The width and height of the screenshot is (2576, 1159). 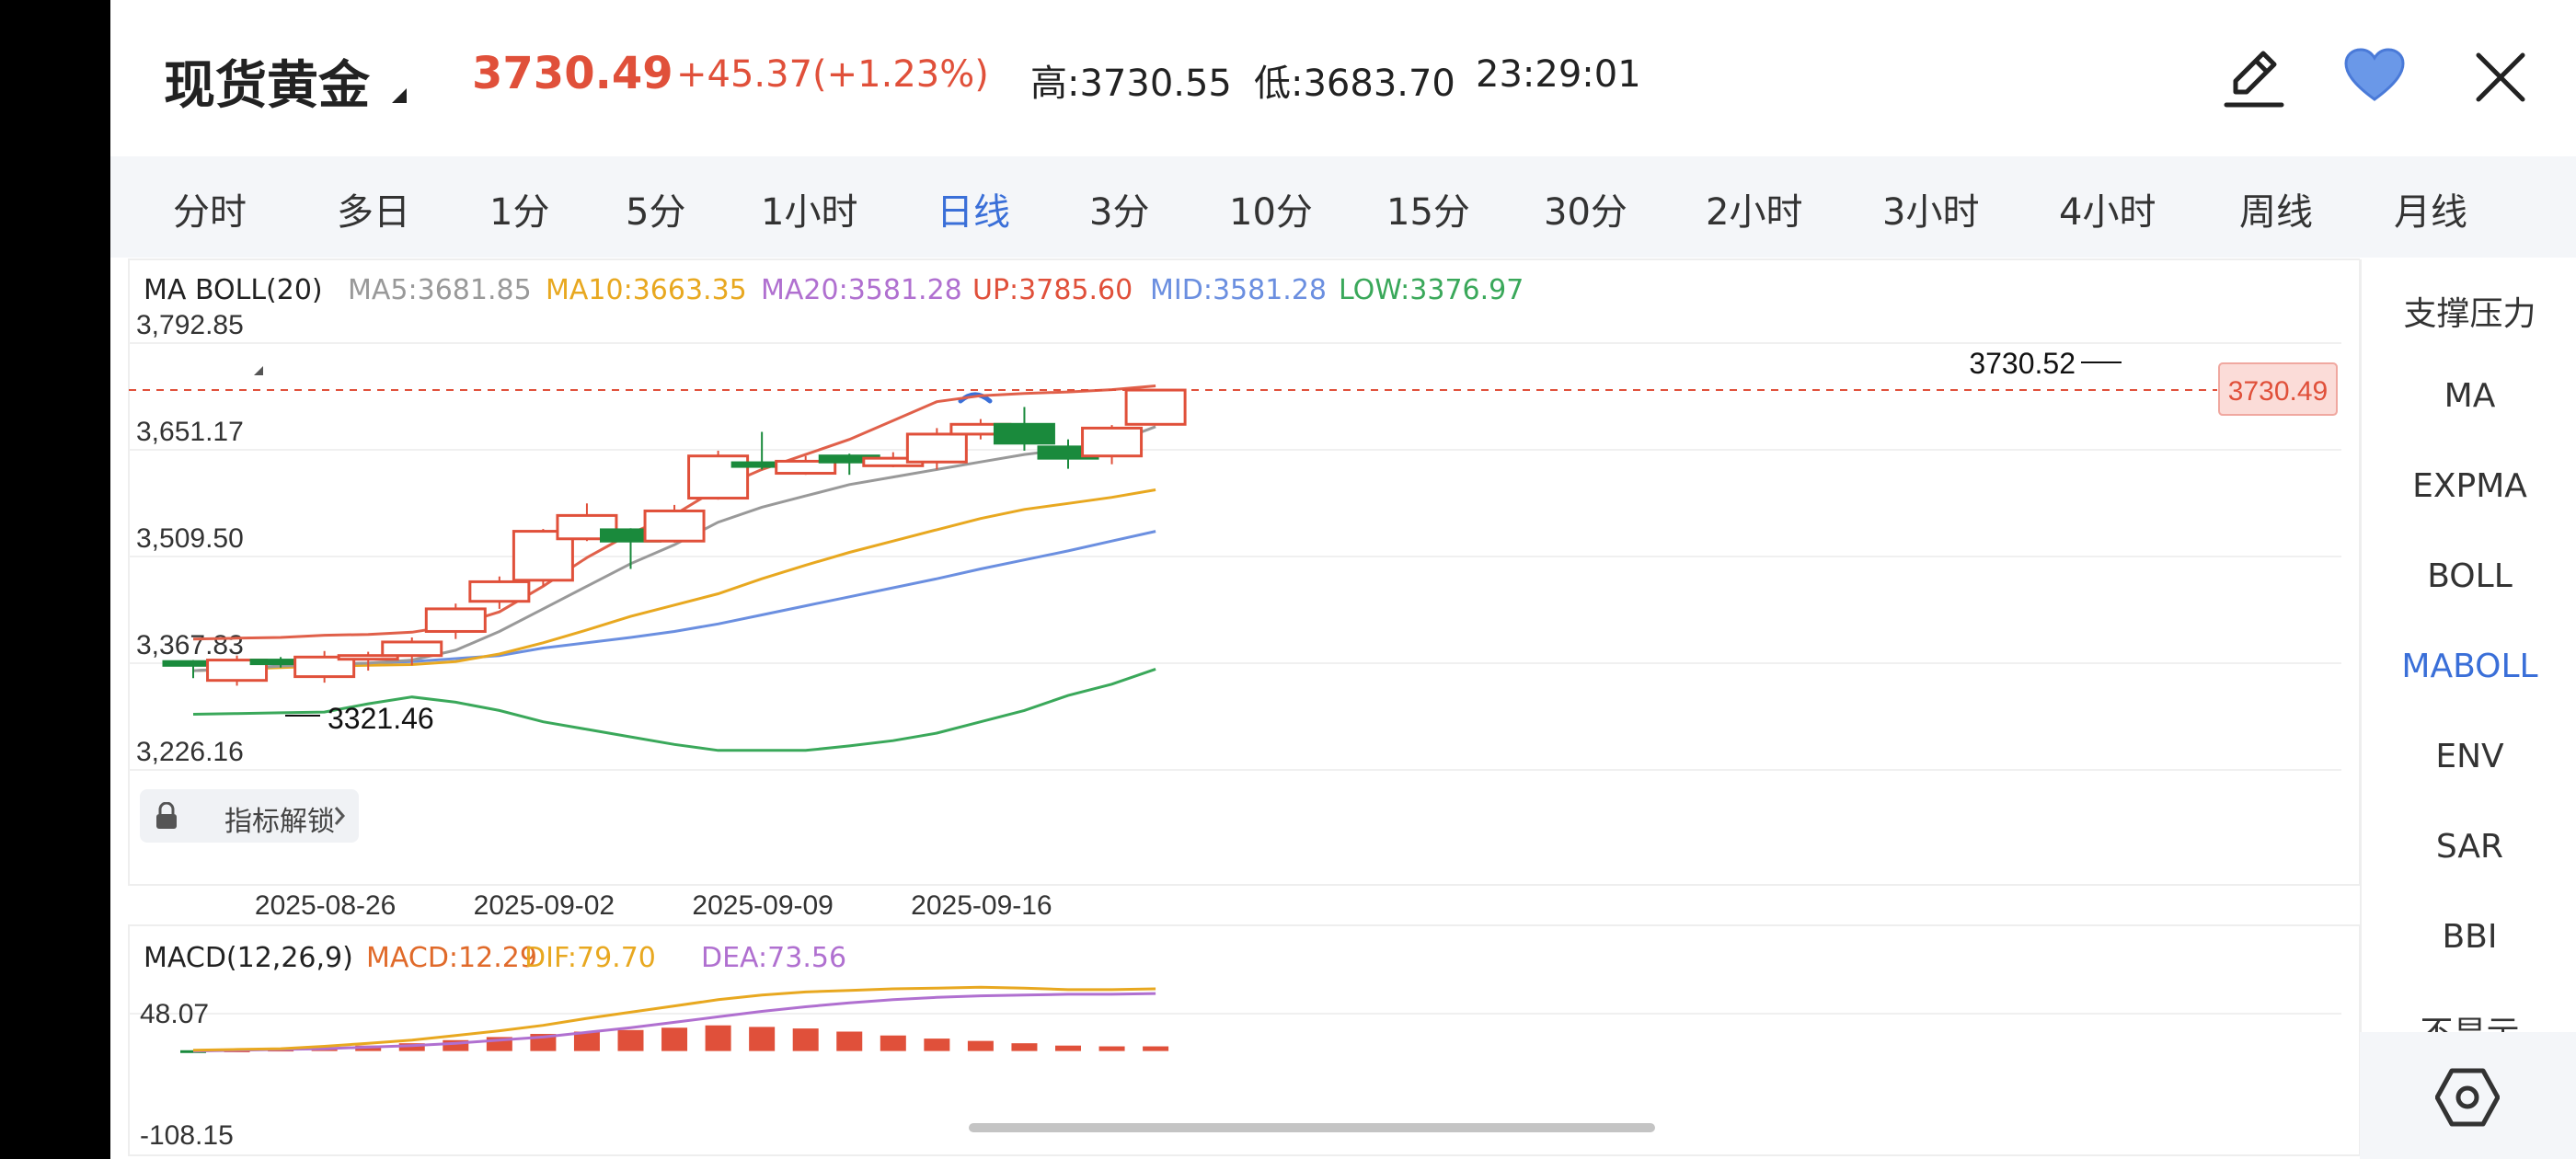 What do you see at coordinates (174, 1014) in the screenshot?
I see `macd-y-tick-label: 48.07` at bounding box center [174, 1014].